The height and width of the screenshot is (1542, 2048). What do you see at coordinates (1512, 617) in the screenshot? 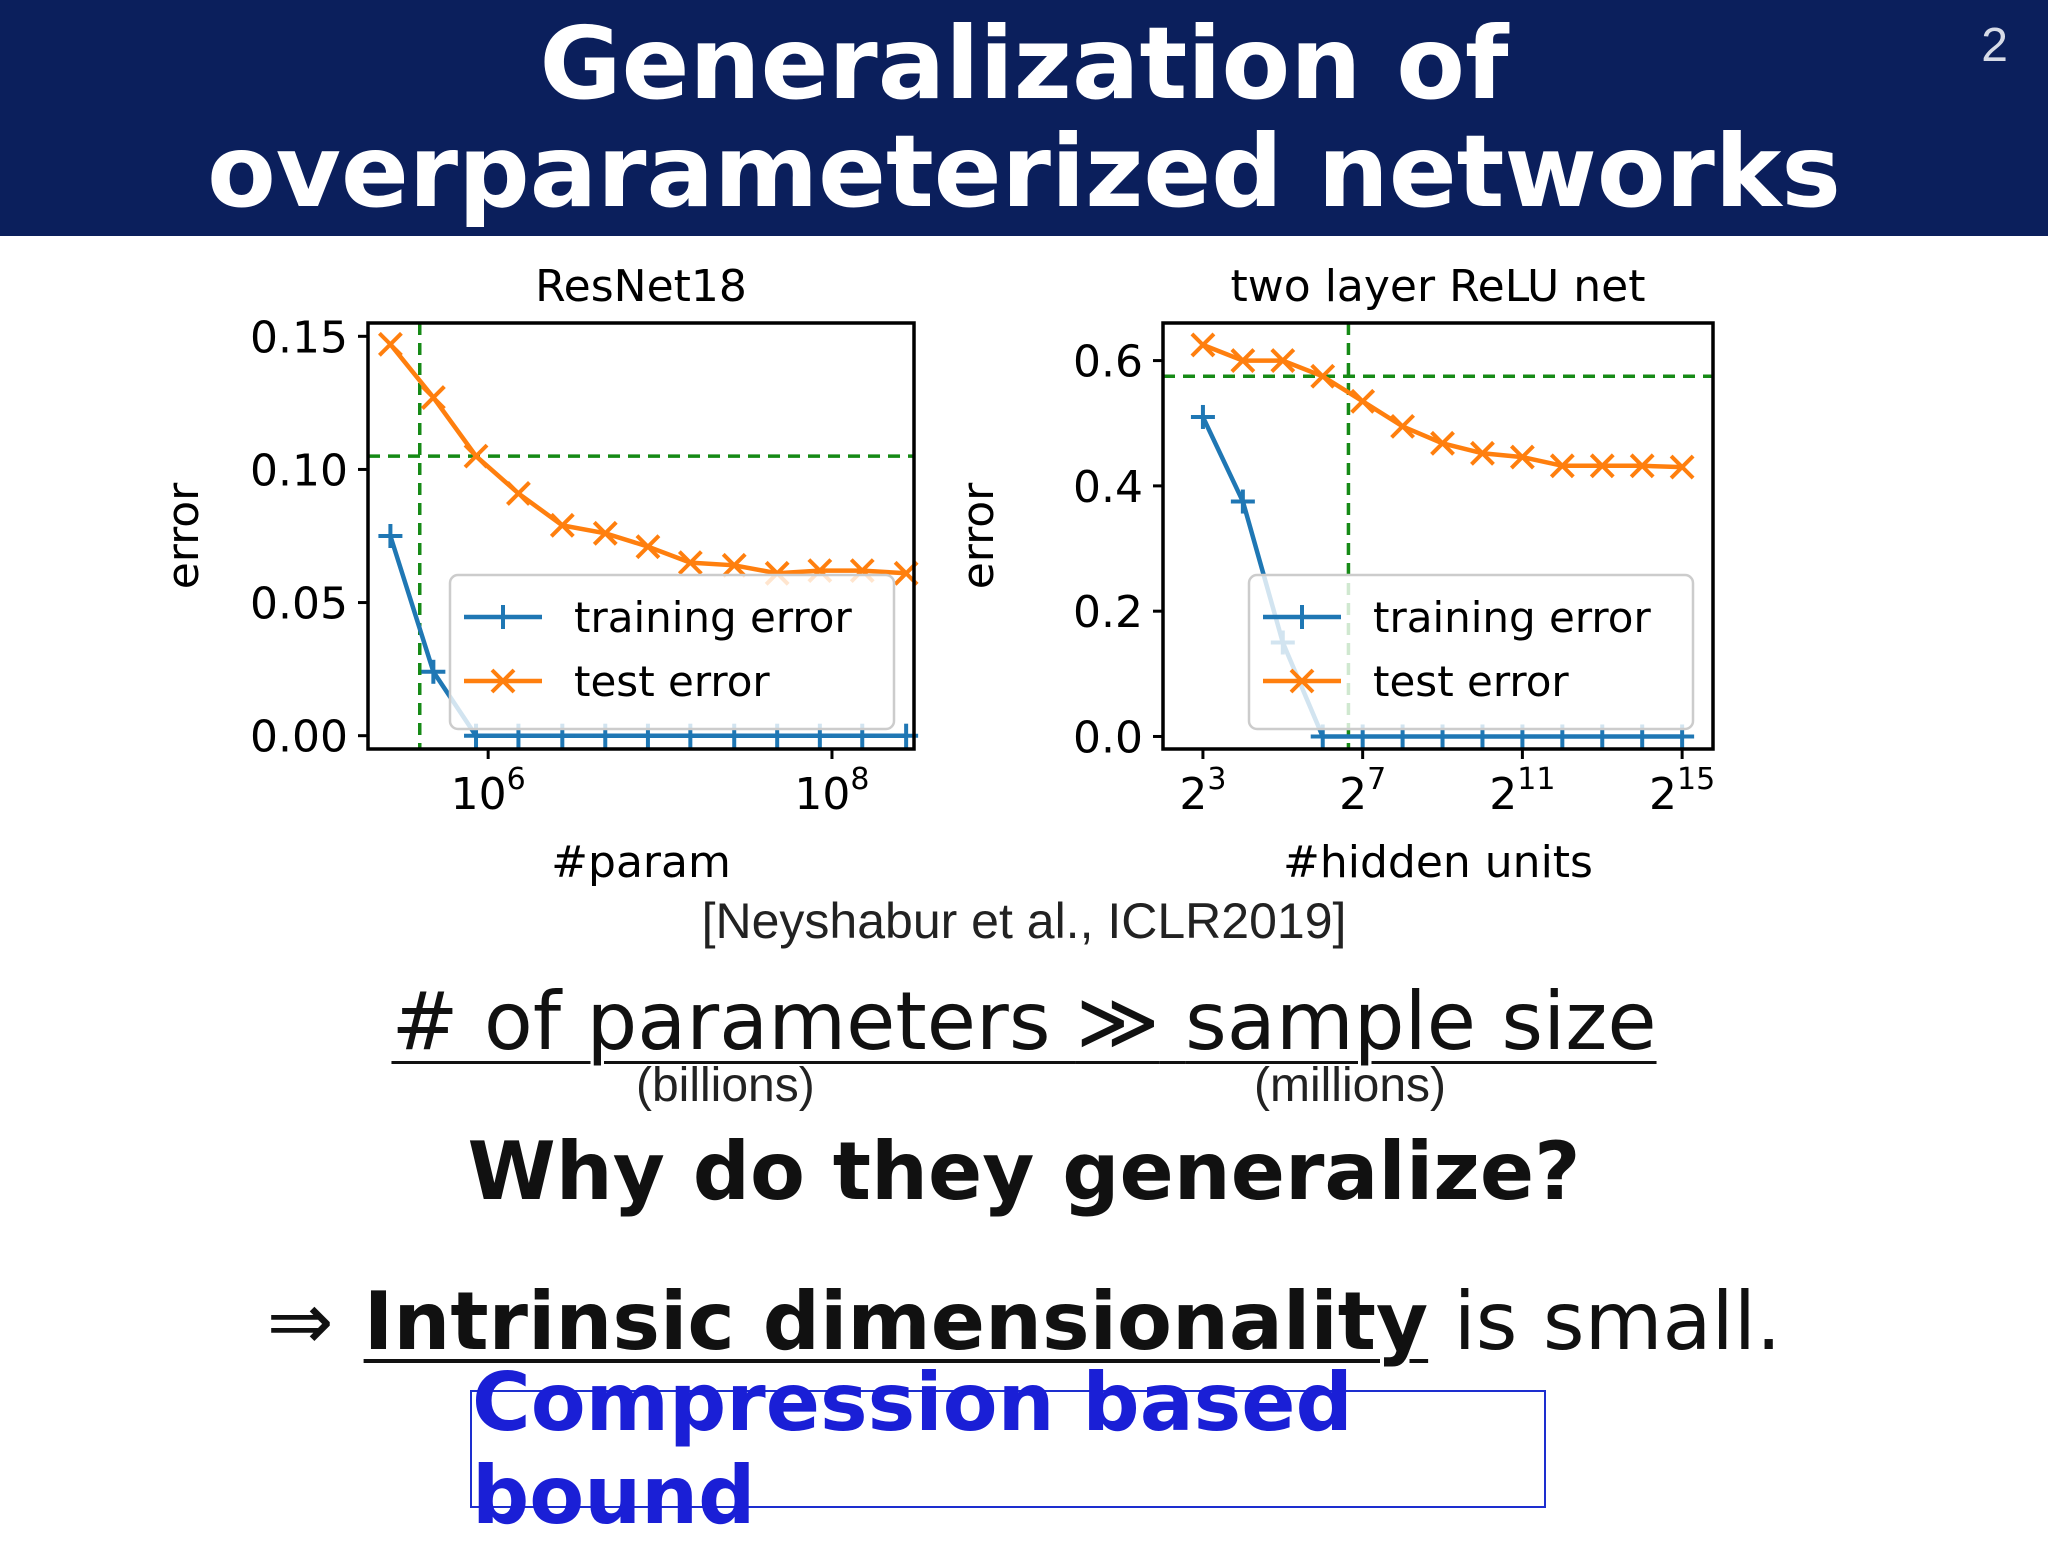
I see `legend-label: training error` at bounding box center [1512, 617].